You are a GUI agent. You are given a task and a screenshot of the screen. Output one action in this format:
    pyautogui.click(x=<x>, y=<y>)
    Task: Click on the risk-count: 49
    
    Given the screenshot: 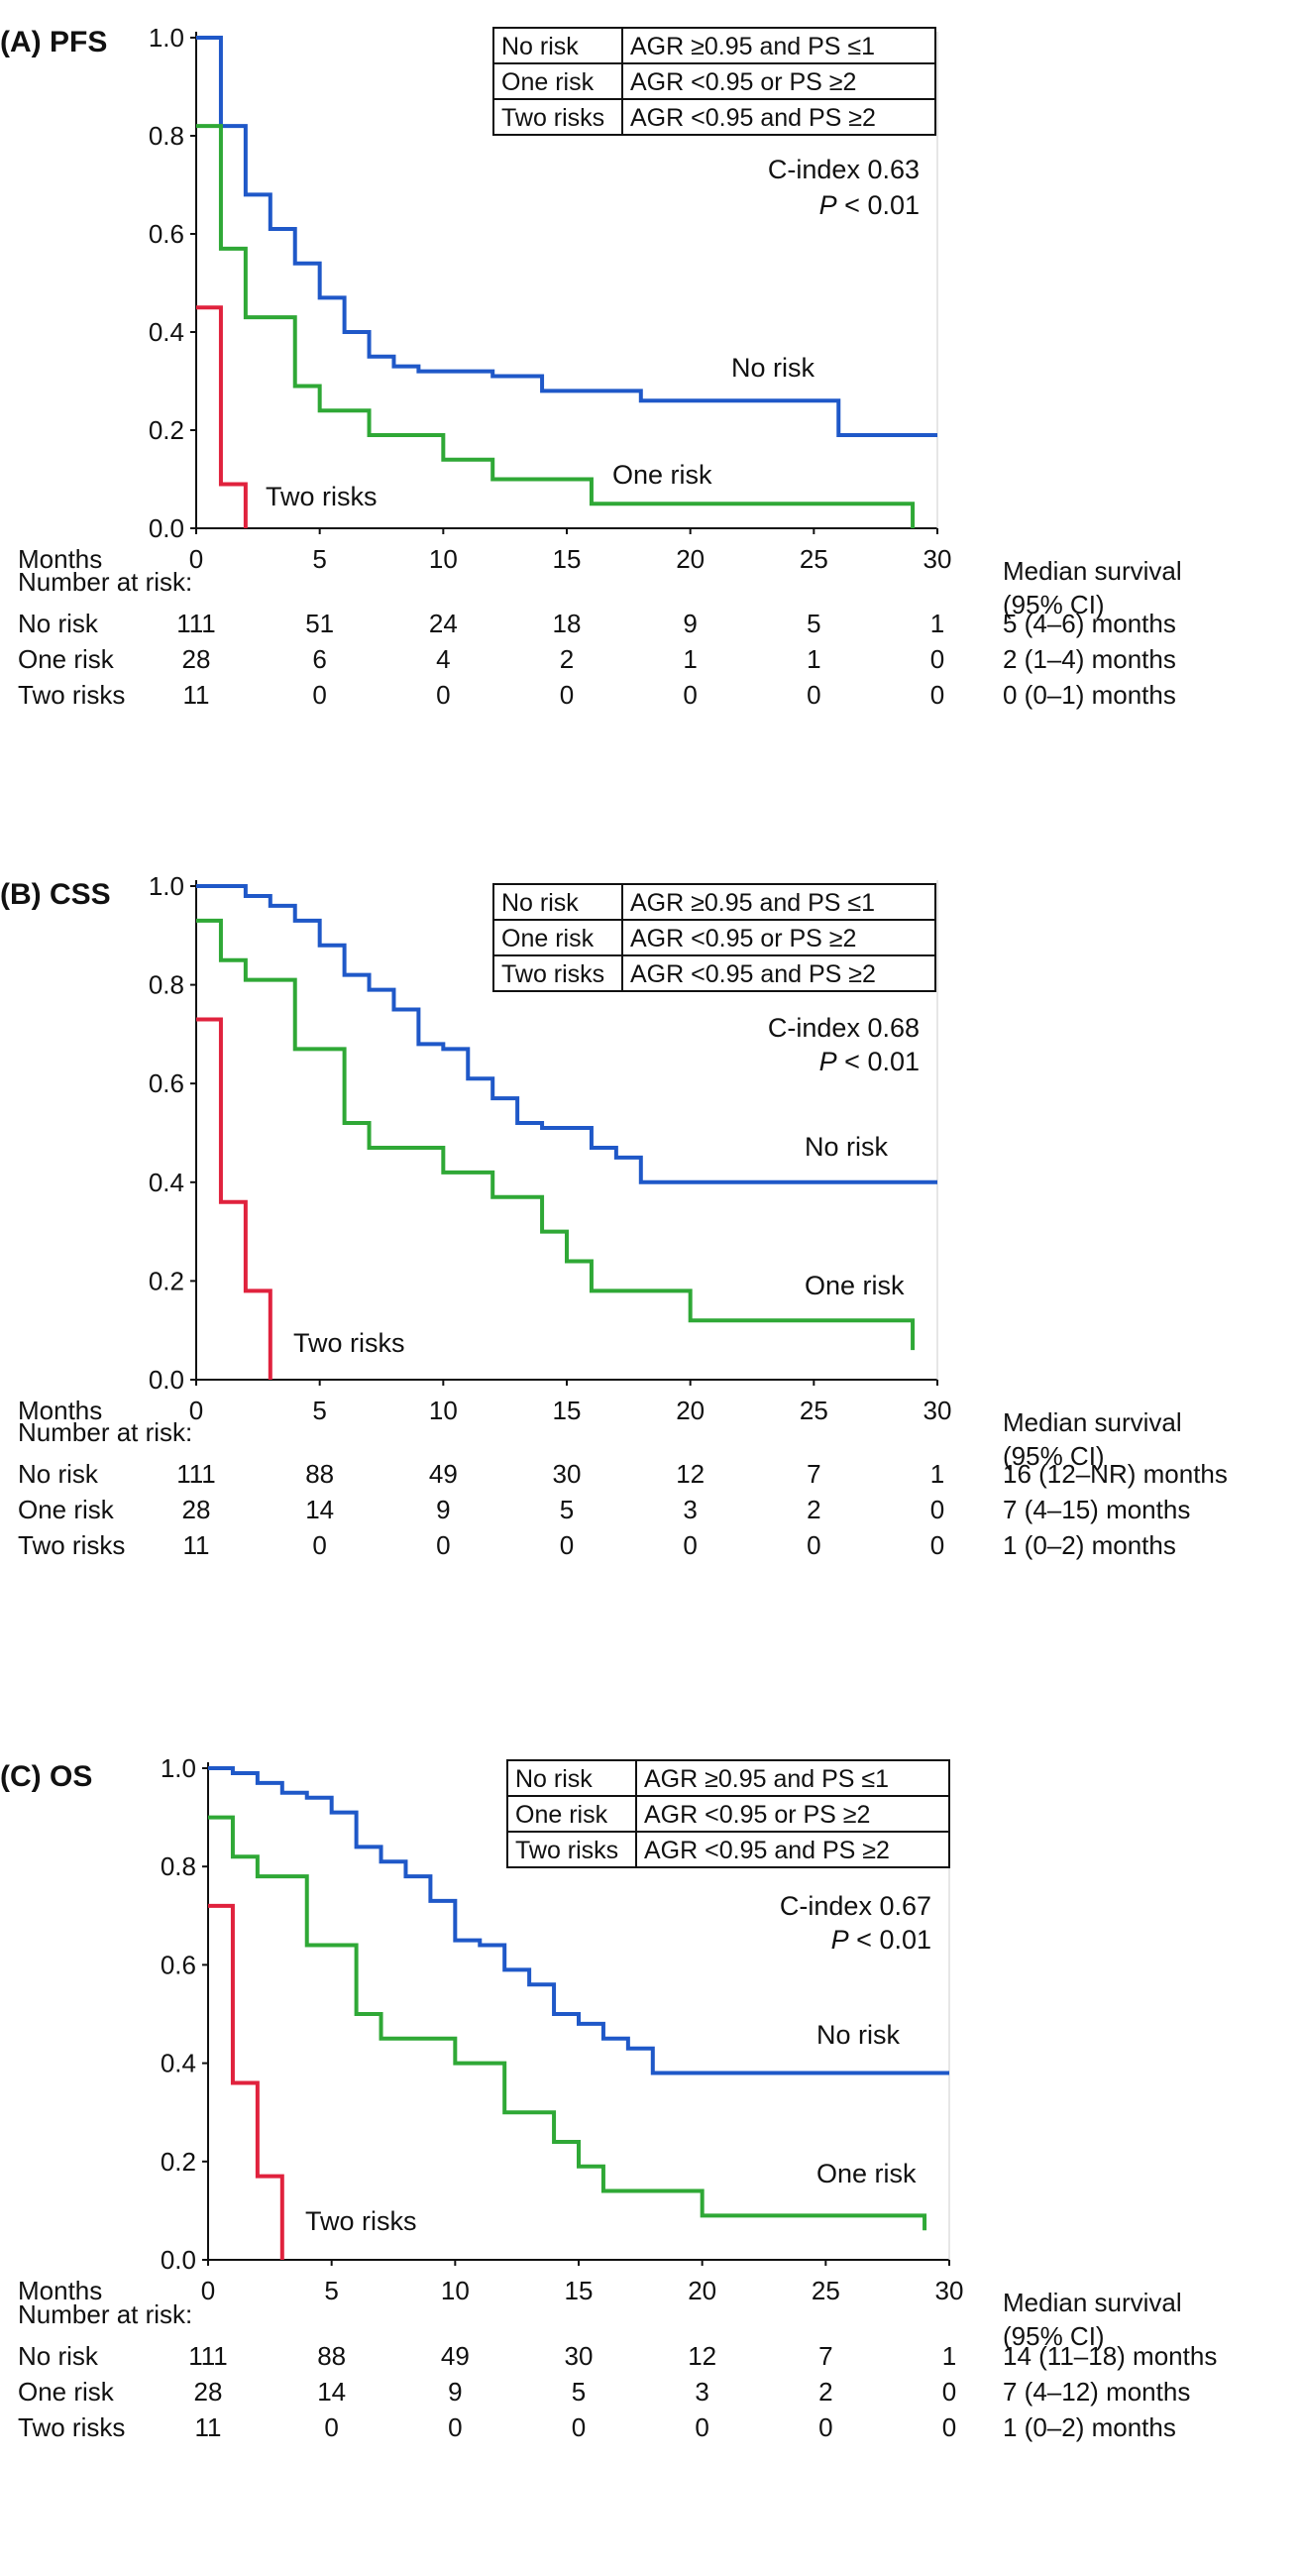 What is the action you would take?
    pyautogui.click(x=444, y=1474)
    